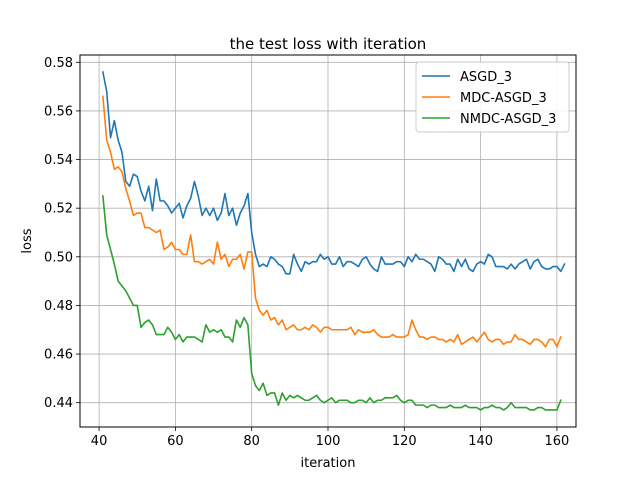 The height and width of the screenshot is (480, 640). What do you see at coordinates (328, 441) in the screenshot?
I see `x-tick-label: 100` at bounding box center [328, 441].